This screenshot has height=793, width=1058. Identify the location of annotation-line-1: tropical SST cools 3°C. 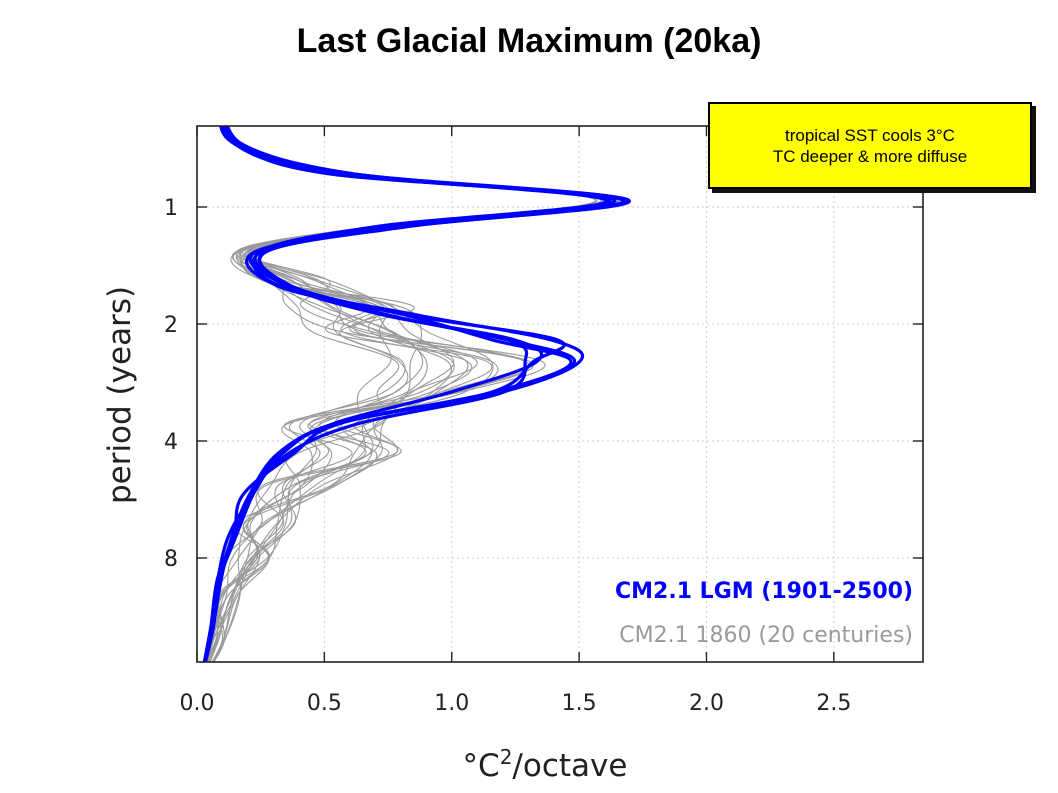
(870, 135).